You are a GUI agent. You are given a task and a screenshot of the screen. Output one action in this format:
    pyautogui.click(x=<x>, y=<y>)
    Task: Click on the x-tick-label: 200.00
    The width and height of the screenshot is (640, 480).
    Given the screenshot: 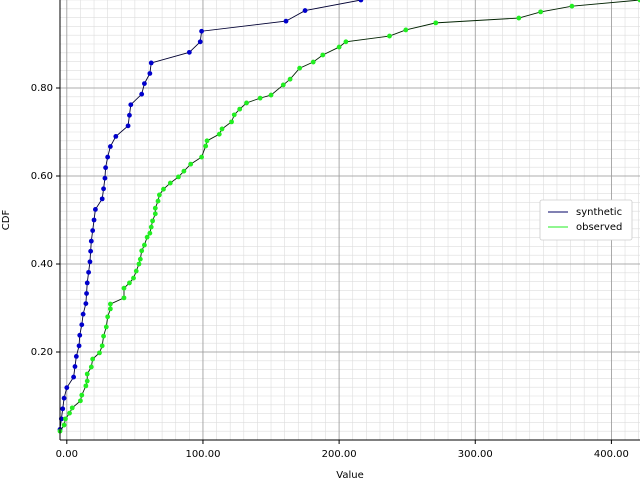 What is the action you would take?
    pyautogui.click(x=339, y=454)
    